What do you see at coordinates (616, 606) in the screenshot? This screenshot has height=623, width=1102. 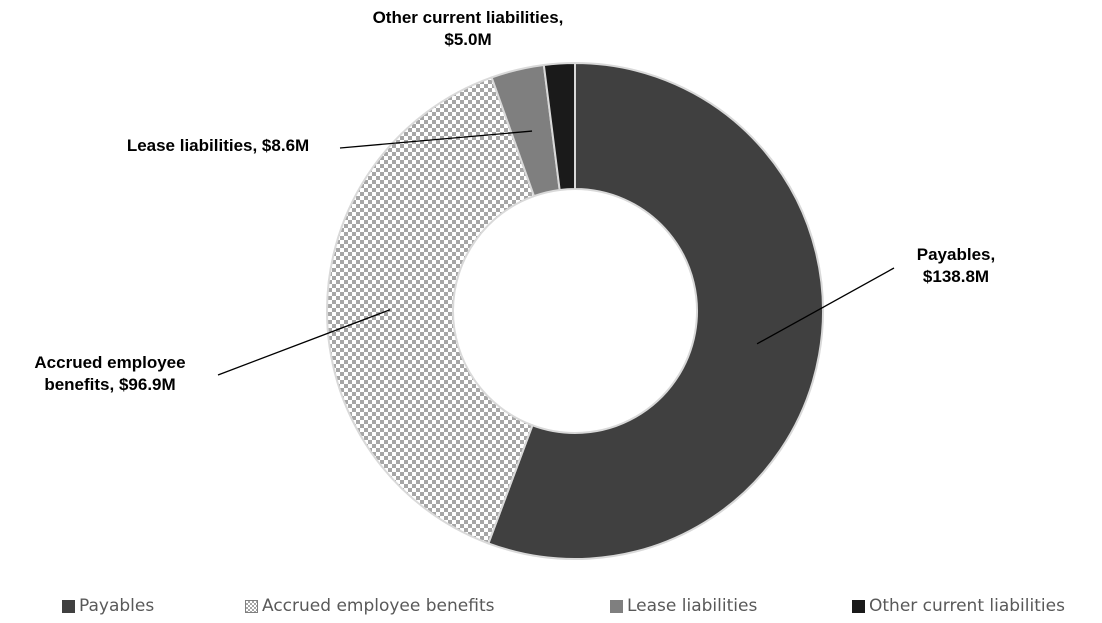 I see `legend-swatch-lease` at bounding box center [616, 606].